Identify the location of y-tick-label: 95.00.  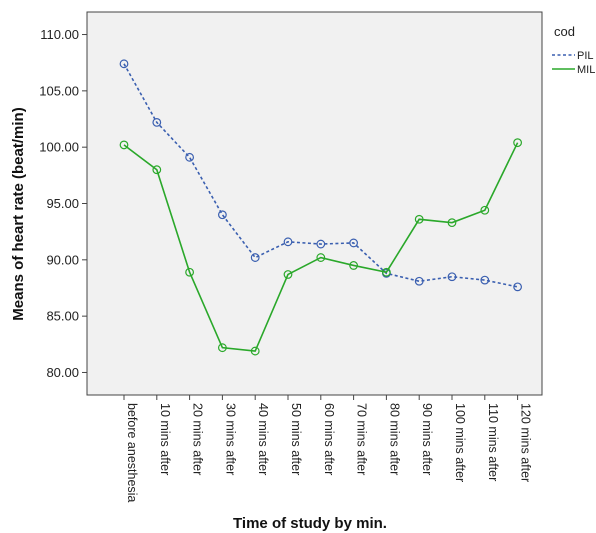
(62, 203).